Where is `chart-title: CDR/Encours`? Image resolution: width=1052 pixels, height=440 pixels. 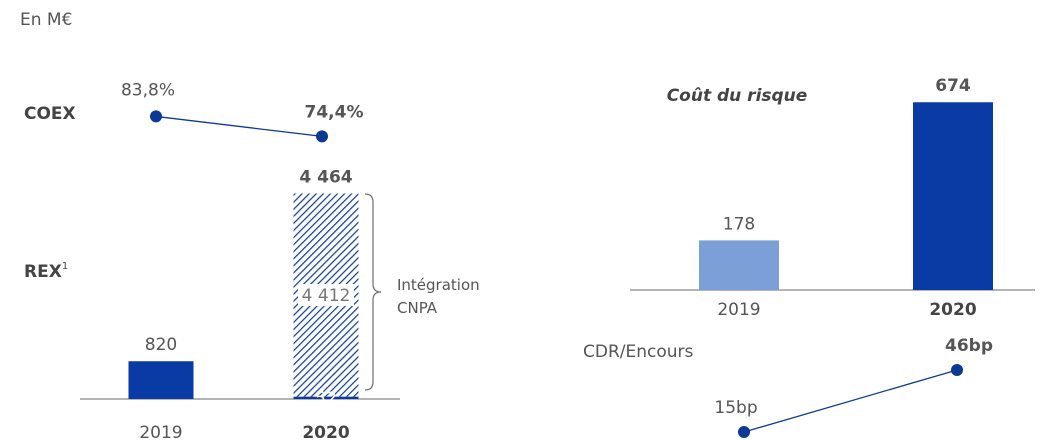
chart-title: CDR/Encours is located at coordinates (638, 352).